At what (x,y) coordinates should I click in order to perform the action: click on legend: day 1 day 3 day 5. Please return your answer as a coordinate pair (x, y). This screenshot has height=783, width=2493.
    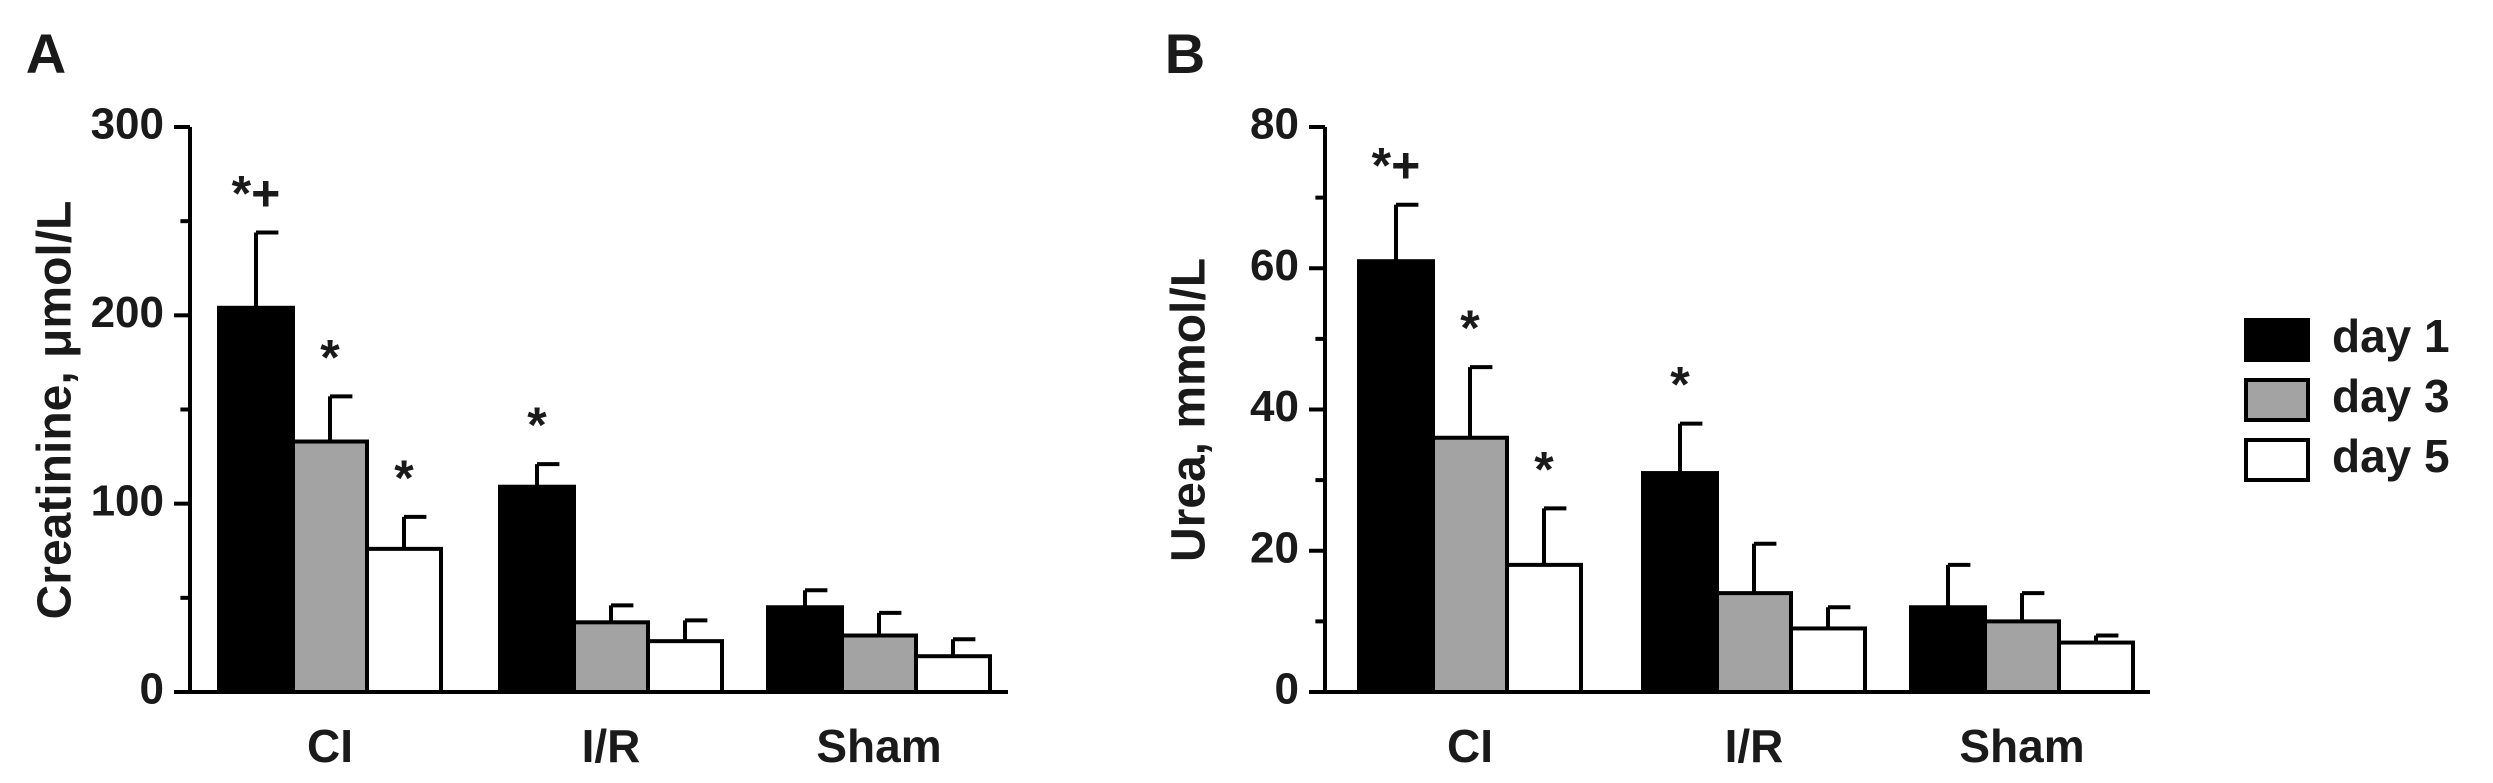
    Looking at the image, I should click on (2347, 396).